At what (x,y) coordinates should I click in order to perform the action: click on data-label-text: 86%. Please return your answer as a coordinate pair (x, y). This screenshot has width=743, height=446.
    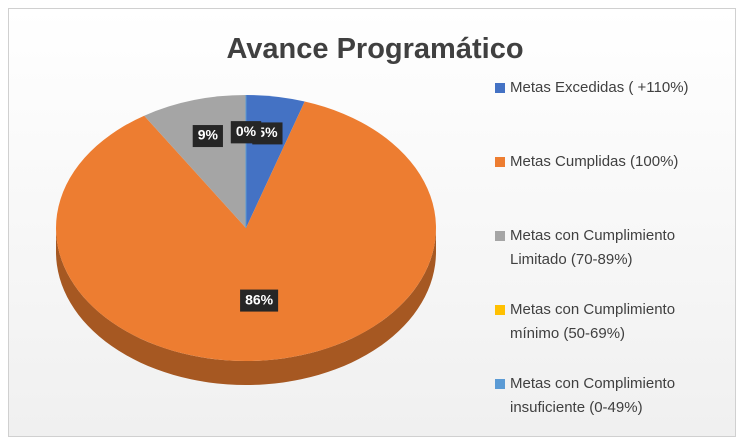
    Looking at the image, I should click on (259, 299).